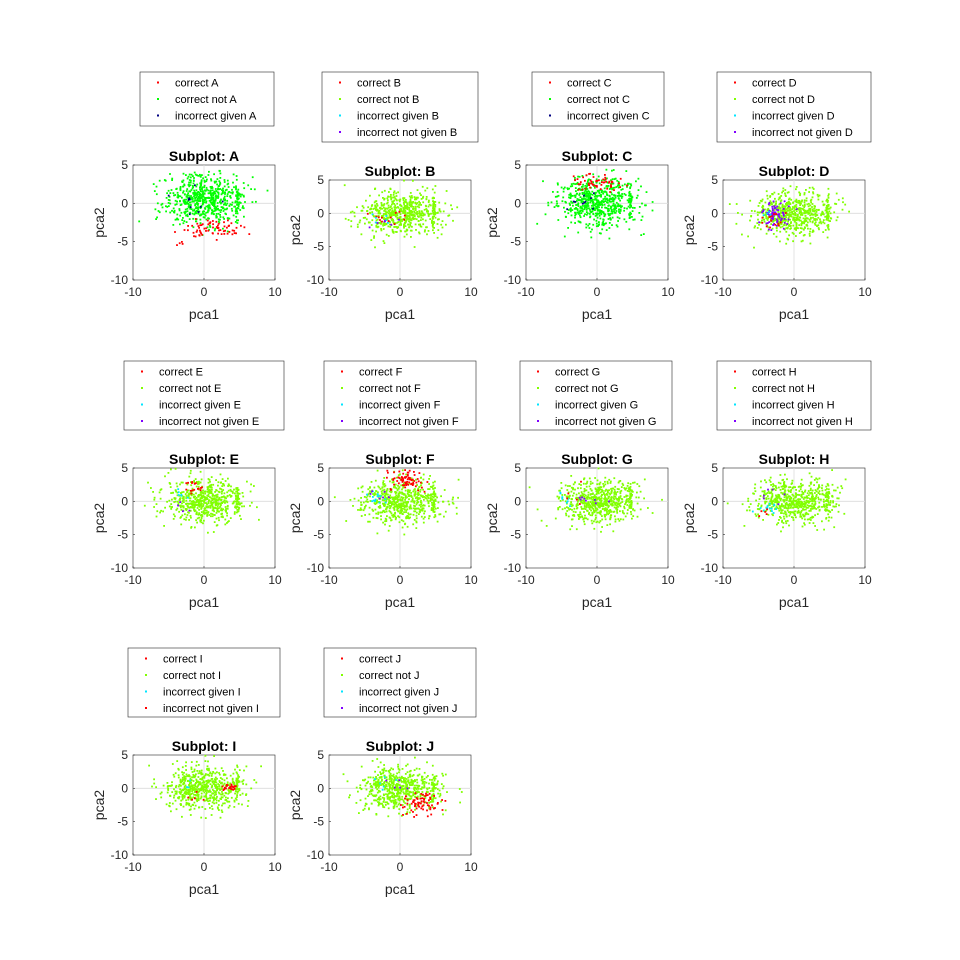 This screenshot has height=960, width=960. What do you see at coordinates (388, 100) in the screenshot?
I see `legend-entry: correct not B` at bounding box center [388, 100].